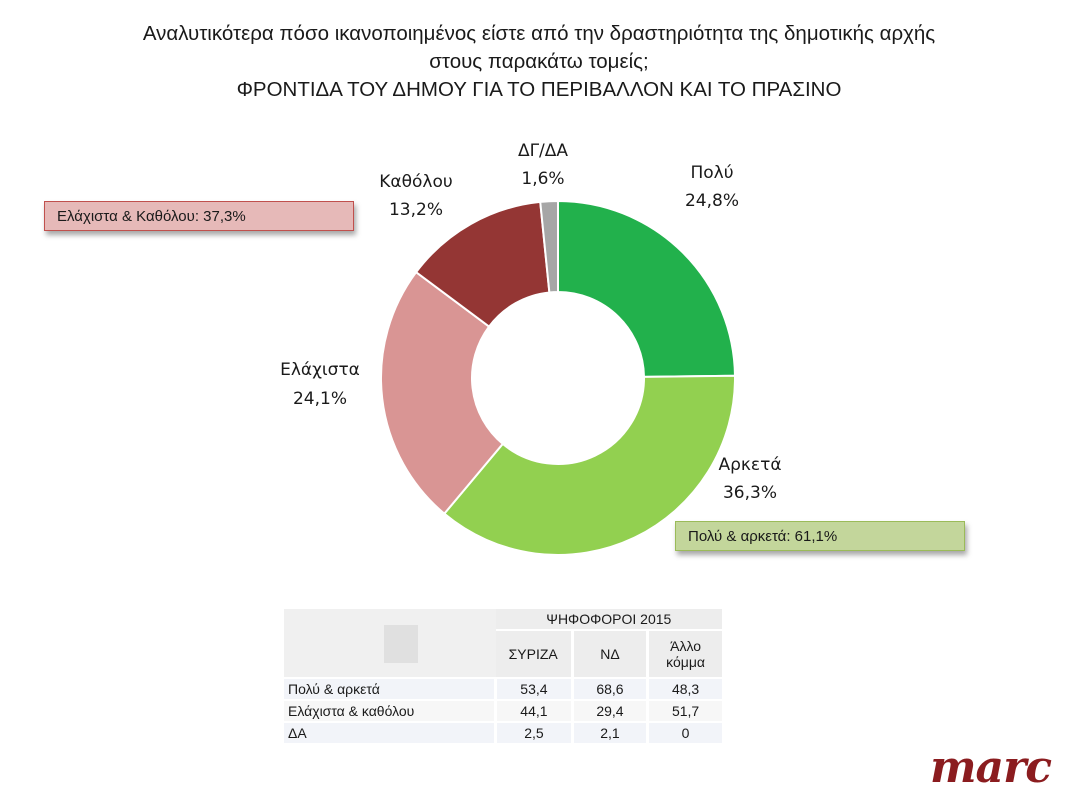  I want to click on marc-logo: marc, so click(991, 767).